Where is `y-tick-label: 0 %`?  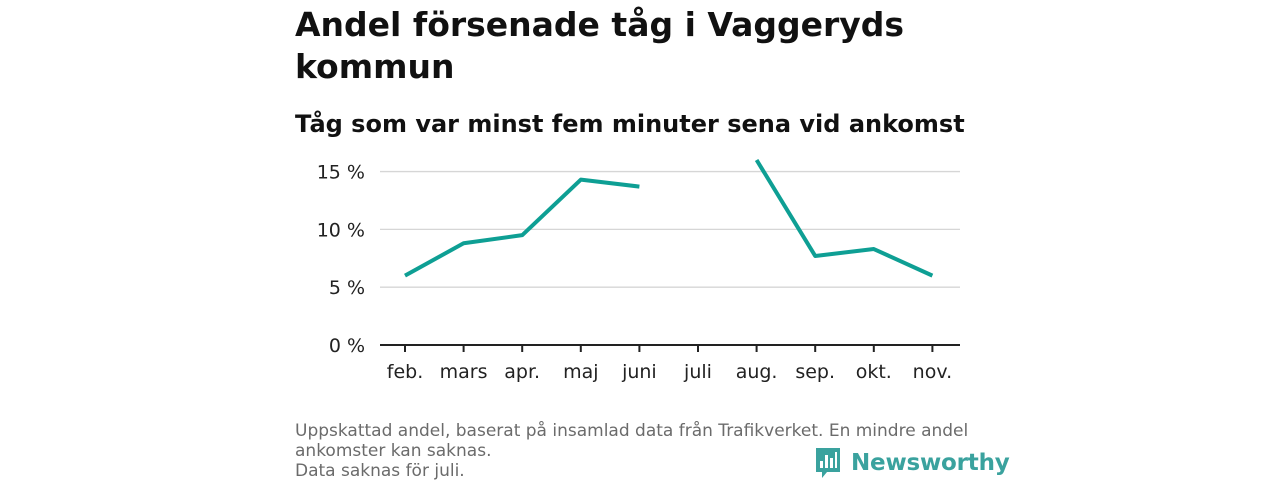
y-tick-label: 0 % is located at coordinates (347, 346).